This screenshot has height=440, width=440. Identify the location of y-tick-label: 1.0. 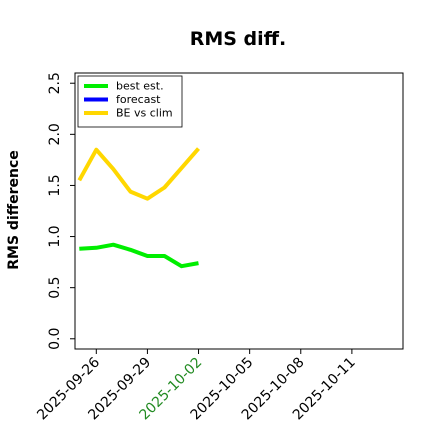
(55, 236).